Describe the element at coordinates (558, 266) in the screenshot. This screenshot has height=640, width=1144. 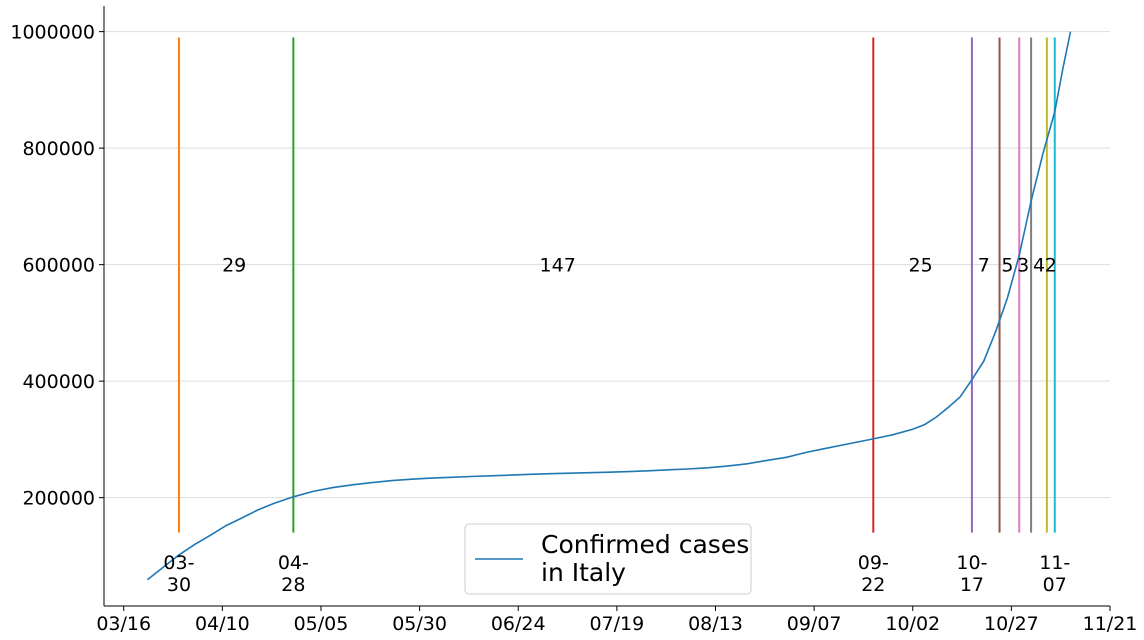
I see `interval-label-1: 147` at that location.